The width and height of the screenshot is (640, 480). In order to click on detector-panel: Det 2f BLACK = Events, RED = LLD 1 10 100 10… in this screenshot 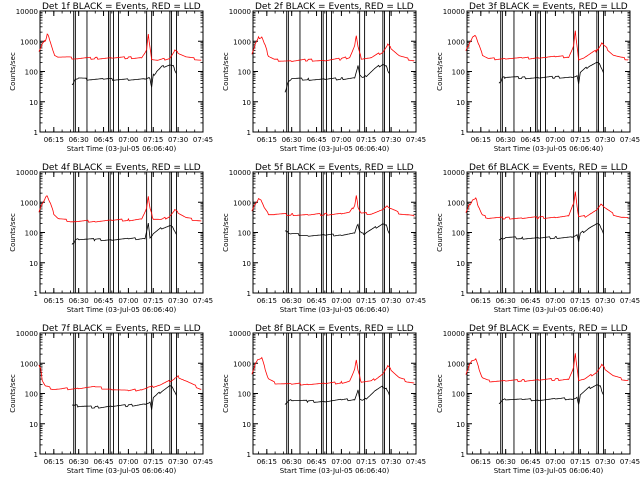, I will do `click(324, 77)`.